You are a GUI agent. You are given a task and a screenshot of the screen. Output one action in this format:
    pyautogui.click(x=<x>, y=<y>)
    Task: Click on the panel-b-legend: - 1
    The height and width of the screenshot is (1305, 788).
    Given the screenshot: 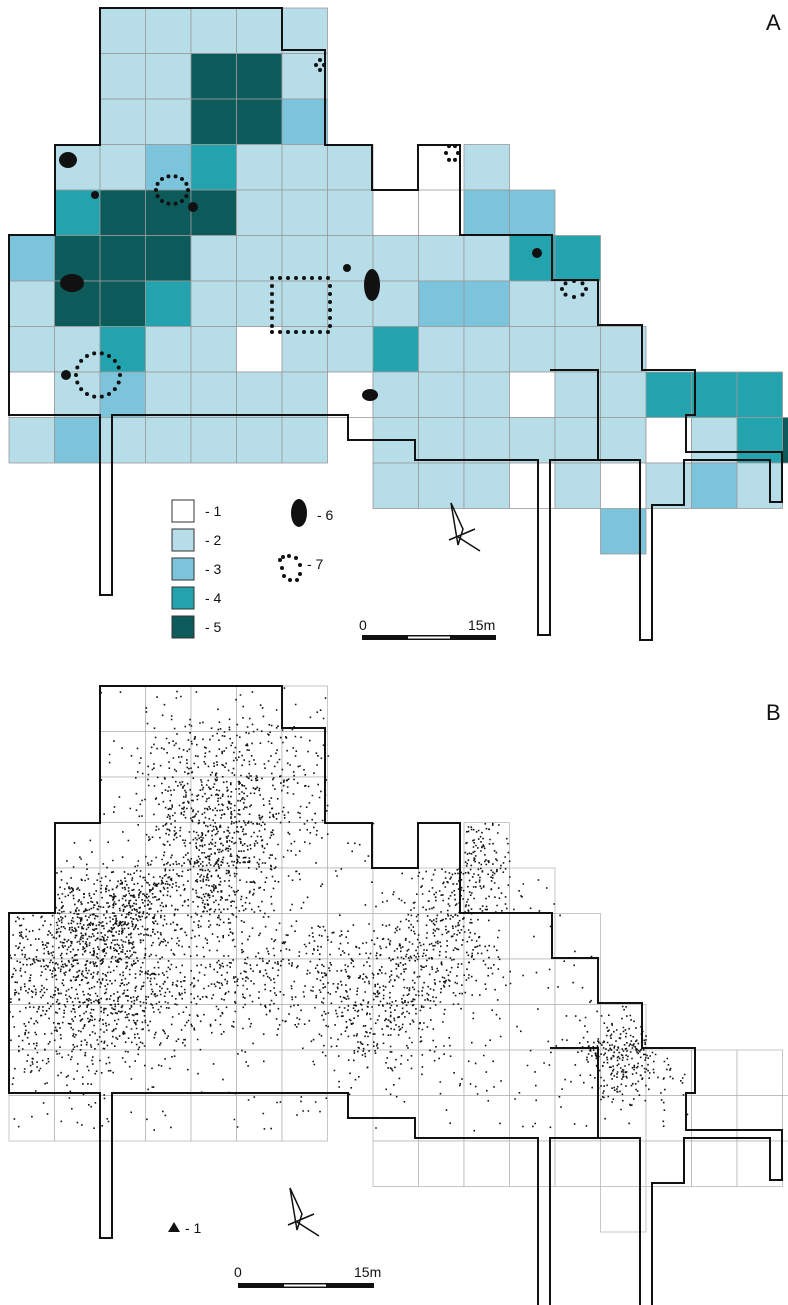 What is the action you would take?
    pyautogui.click(x=185, y=1228)
    